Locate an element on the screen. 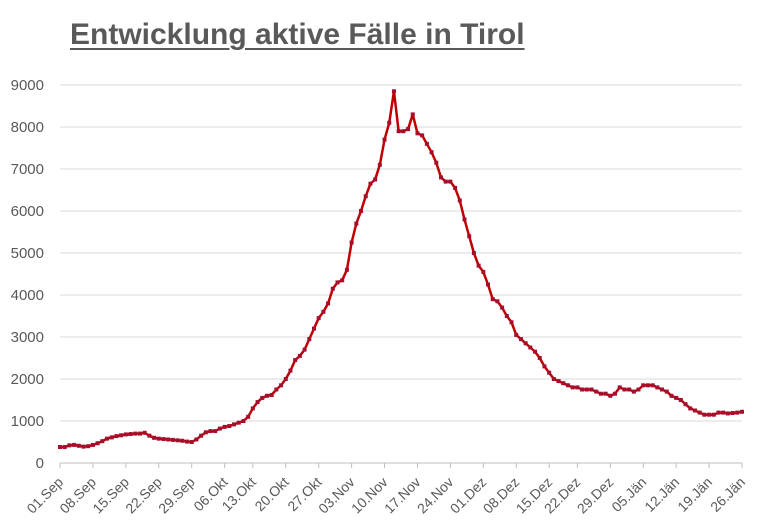  y-tick-label: 6000 is located at coordinates (27, 211).